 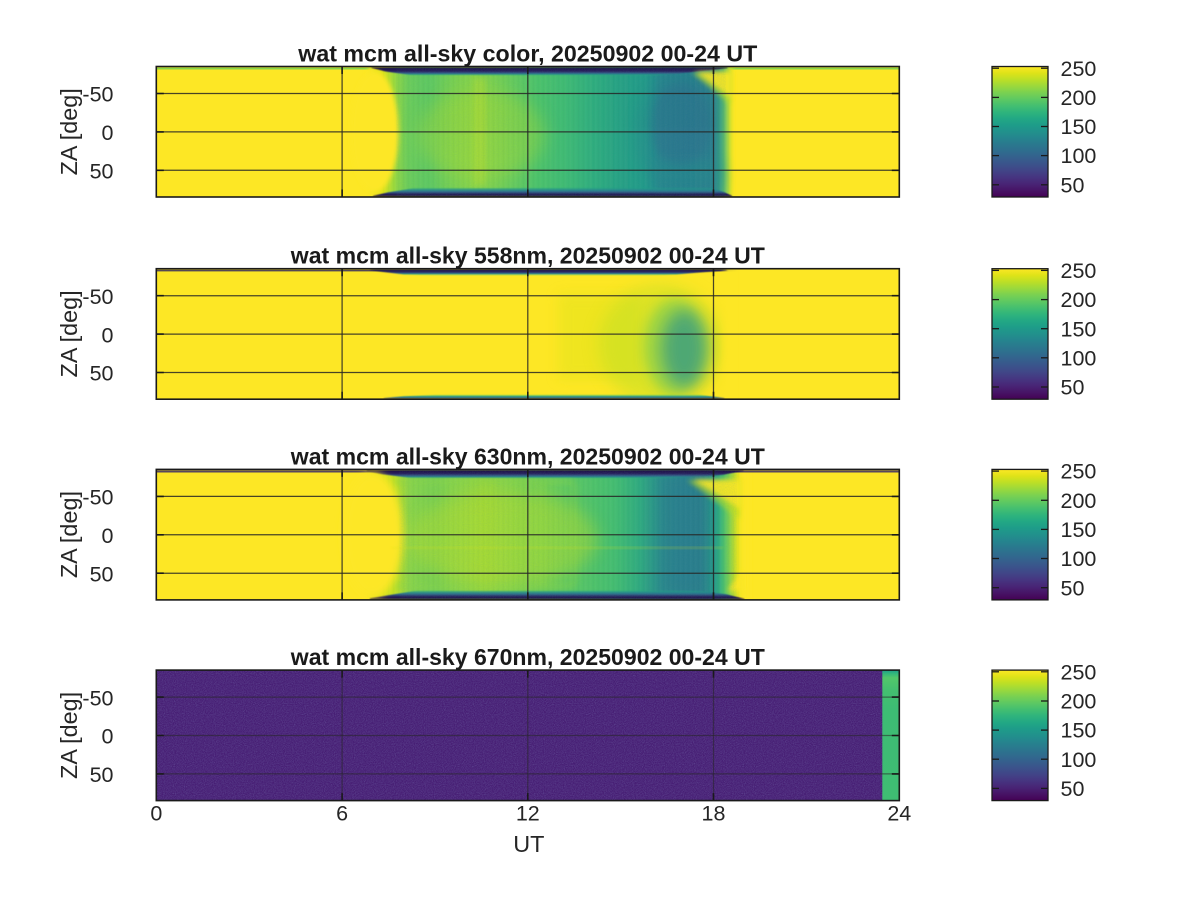 What do you see at coordinates (527, 456) in the screenshot?
I see `svg-text:wat mcm all-sky 630nm, 2025090: wat mcm all-sky 630nm, 20250902 00-24 UT` at bounding box center [527, 456].